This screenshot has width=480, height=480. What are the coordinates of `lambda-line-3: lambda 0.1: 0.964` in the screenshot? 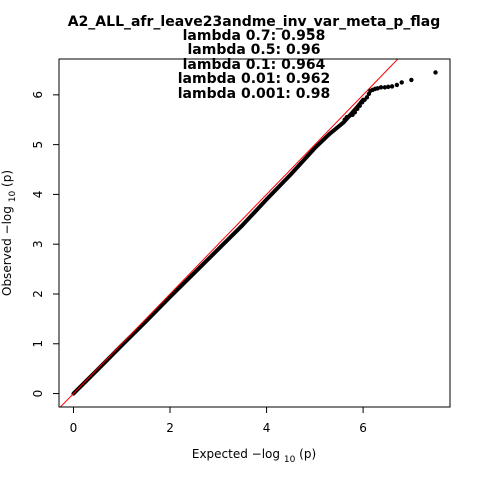 It's located at (254, 65).